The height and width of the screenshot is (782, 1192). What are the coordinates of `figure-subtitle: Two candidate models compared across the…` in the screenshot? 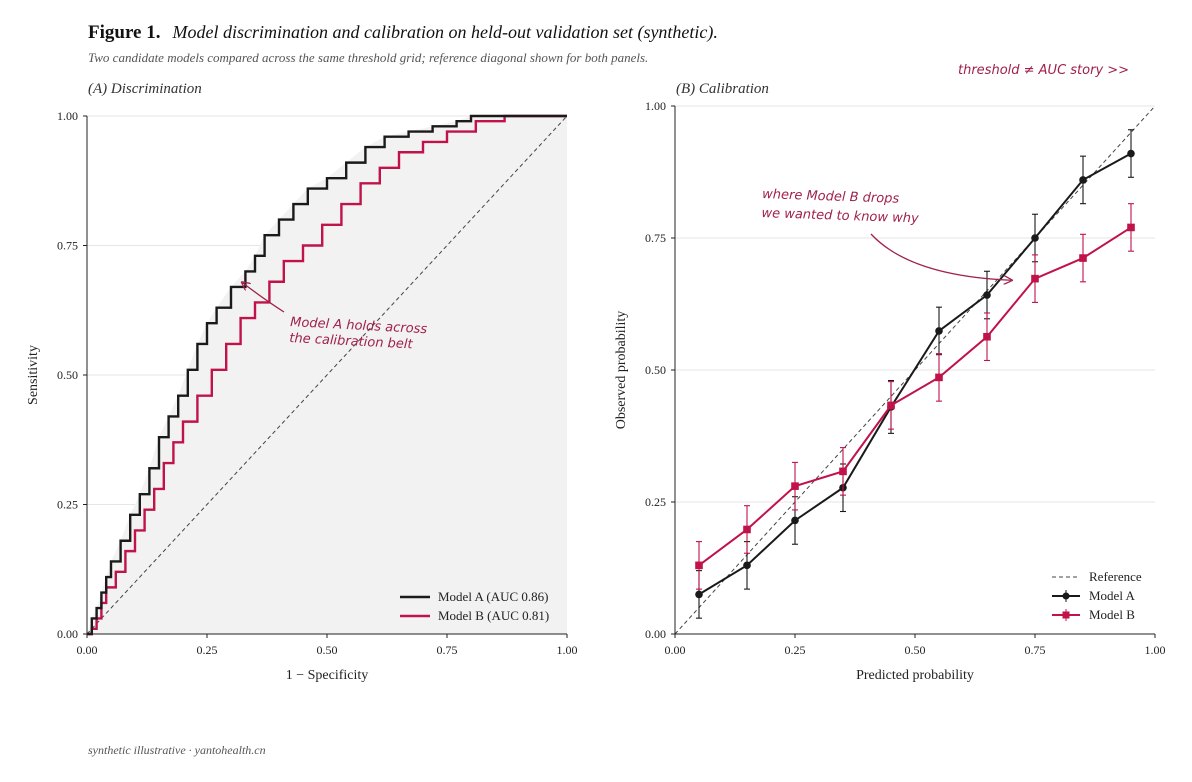 It's located at (368, 57).